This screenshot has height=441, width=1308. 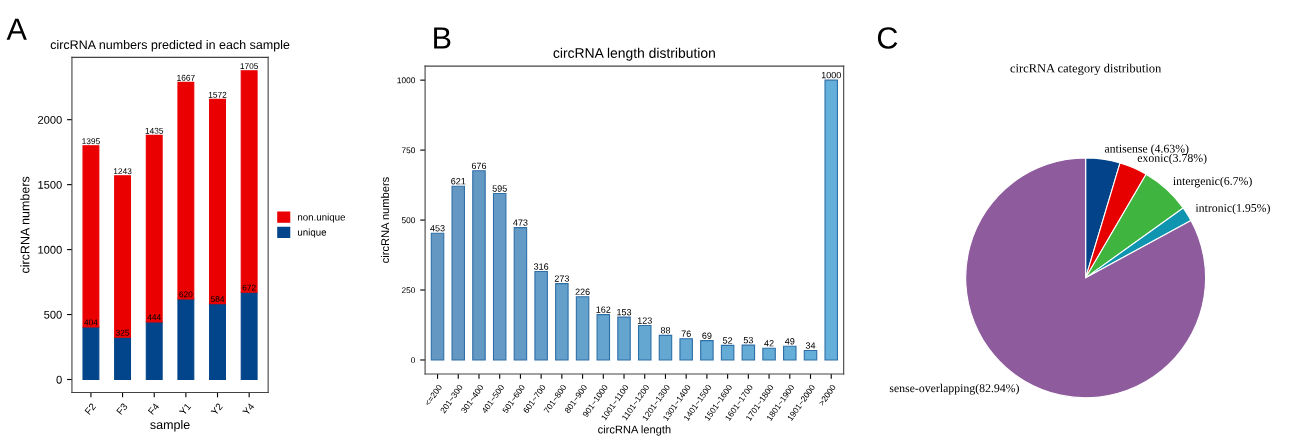 What do you see at coordinates (769, 343) in the screenshot?
I see `data-label: 42` at bounding box center [769, 343].